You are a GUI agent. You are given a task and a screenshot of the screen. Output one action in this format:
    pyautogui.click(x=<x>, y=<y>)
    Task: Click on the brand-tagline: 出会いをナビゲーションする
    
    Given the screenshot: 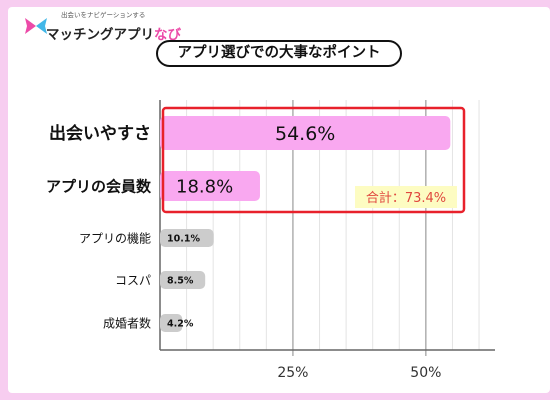 What is the action you would take?
    pyautogui.click(x=103, y=15)
    